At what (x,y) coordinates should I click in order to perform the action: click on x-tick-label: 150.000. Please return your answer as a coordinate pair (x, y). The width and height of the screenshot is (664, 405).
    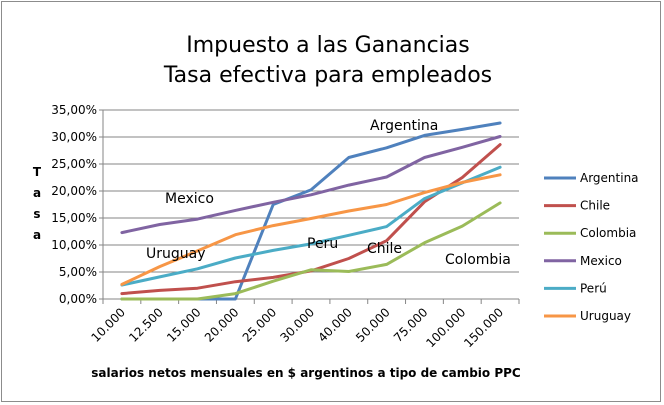
    Looking at the image, I should click on (483, 327).